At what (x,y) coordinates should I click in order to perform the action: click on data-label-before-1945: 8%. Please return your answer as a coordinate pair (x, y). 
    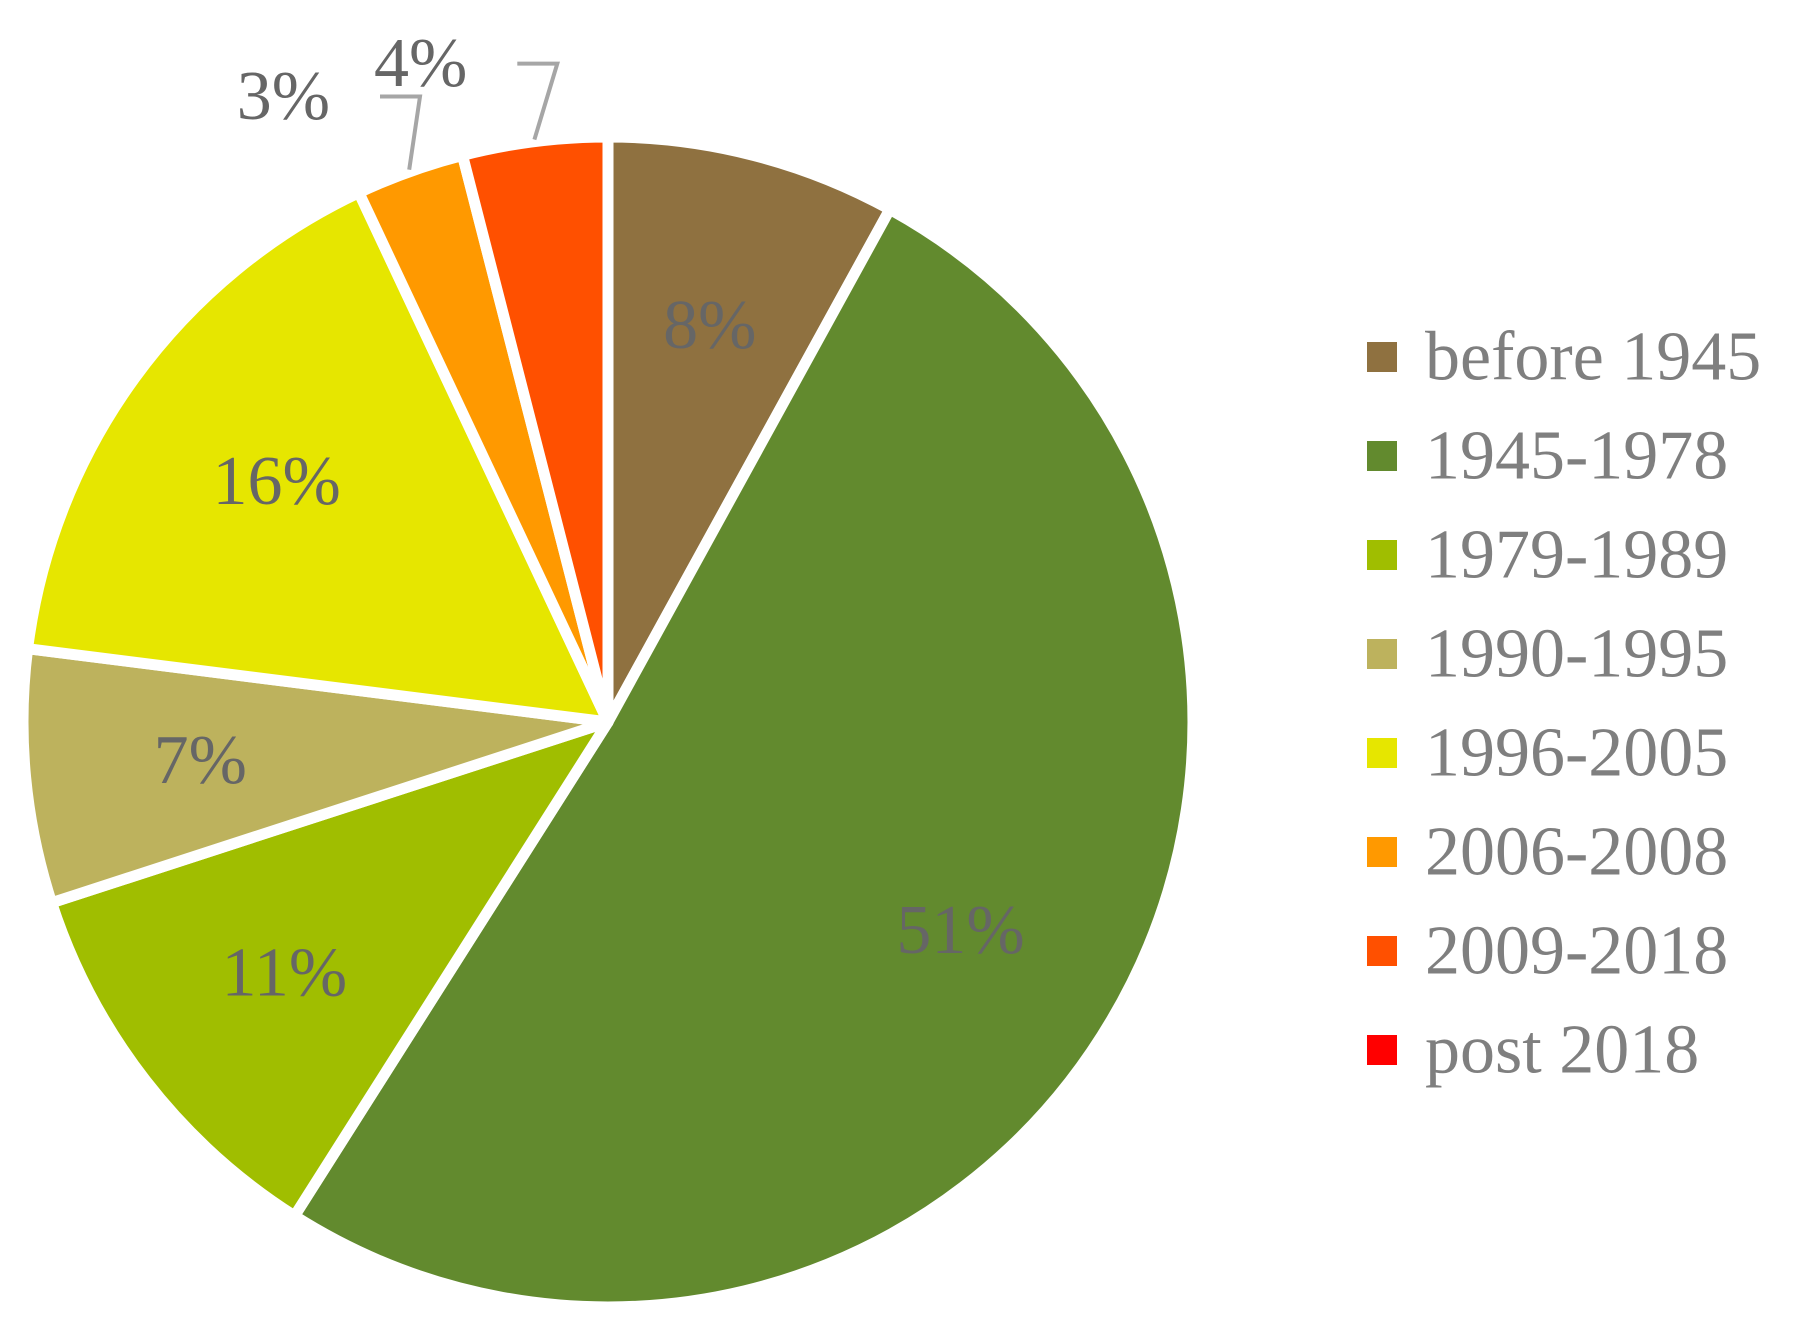
    Looking at the image, I should click on (709, 325).